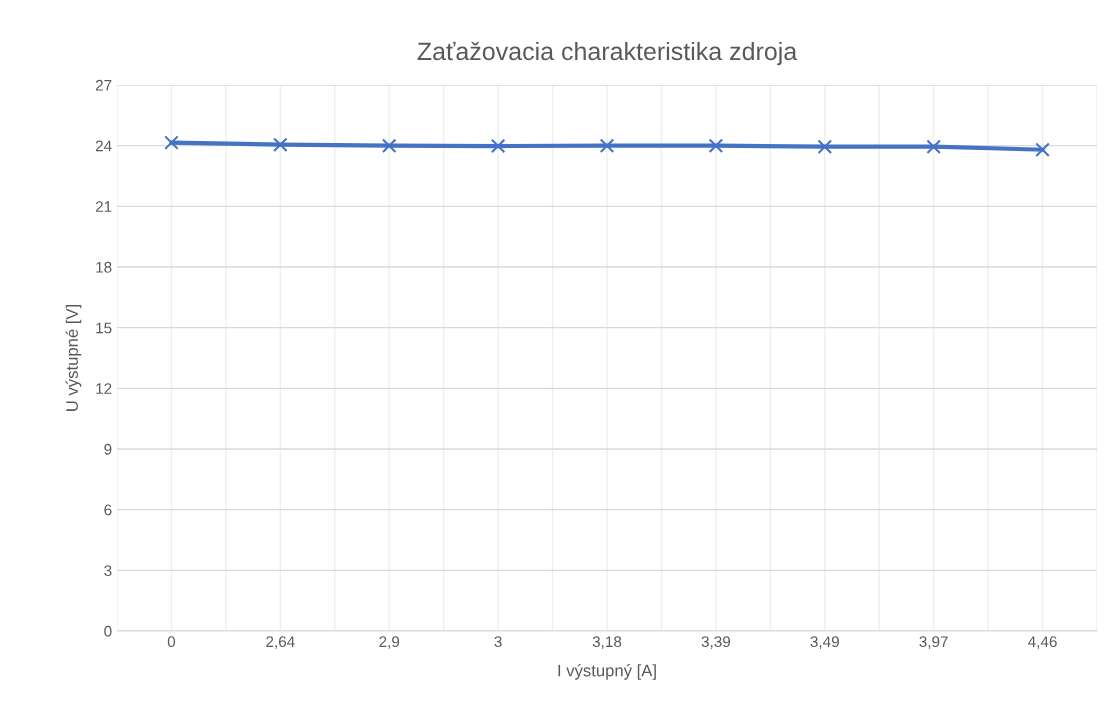 Image resolution: width=1120 pixels, height=716 pixels. I want to click on y-tick-label: 21, so click(103, 206).